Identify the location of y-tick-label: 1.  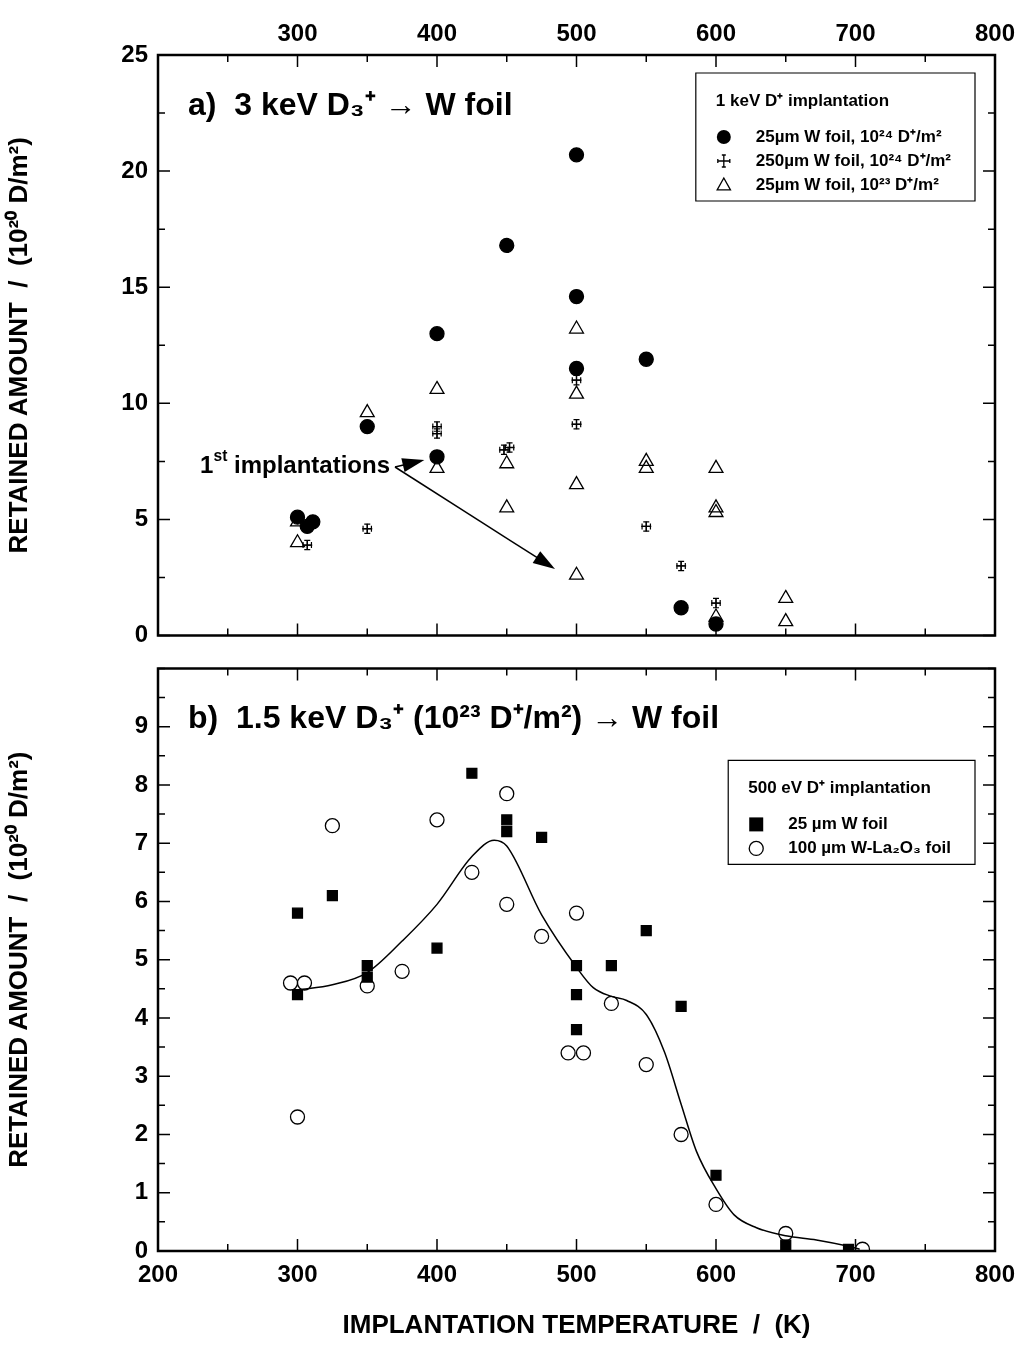
(141, 1191).